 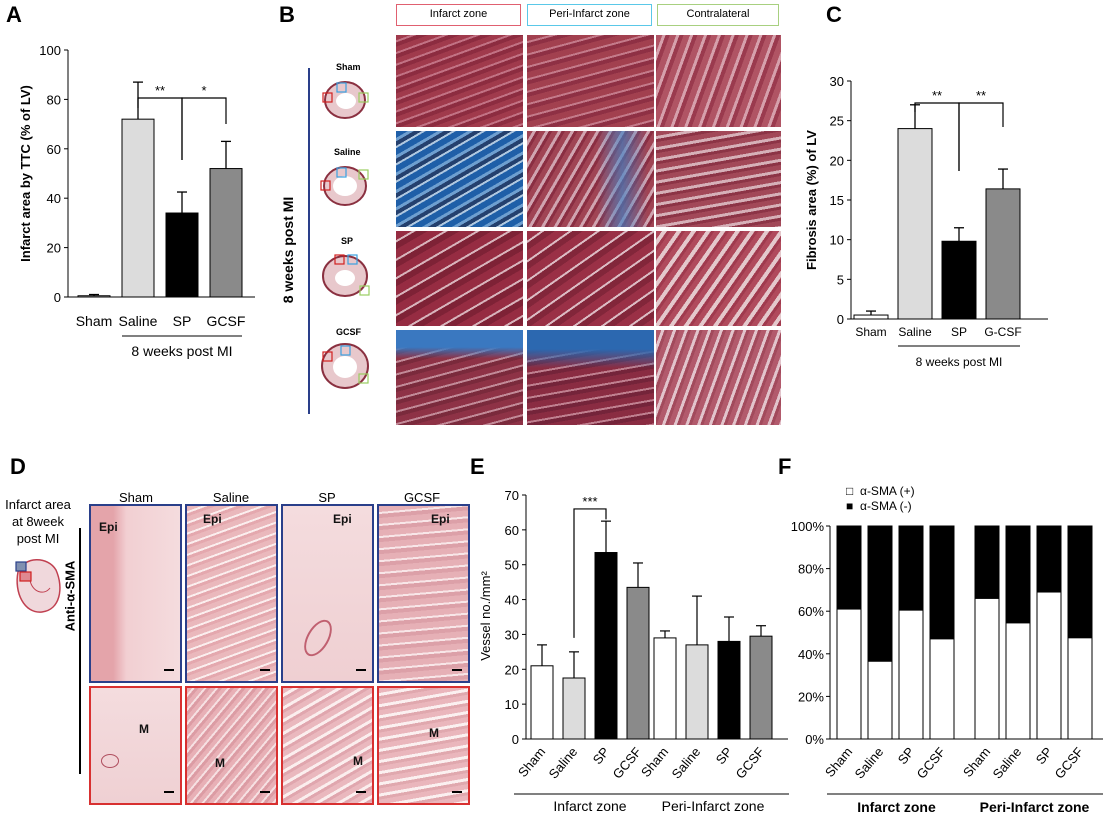 What do you see at coordinates (459, 377) in the screenshot?
I see `micrograph-gcsf-infarct` at bounding box center [459, 377].